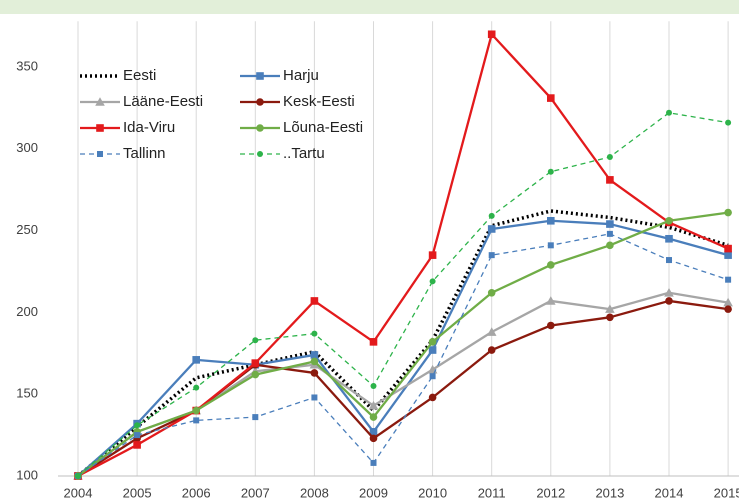 The image size is (739, 504). I want to click on y-tick-label: 350, so click(27, 65).